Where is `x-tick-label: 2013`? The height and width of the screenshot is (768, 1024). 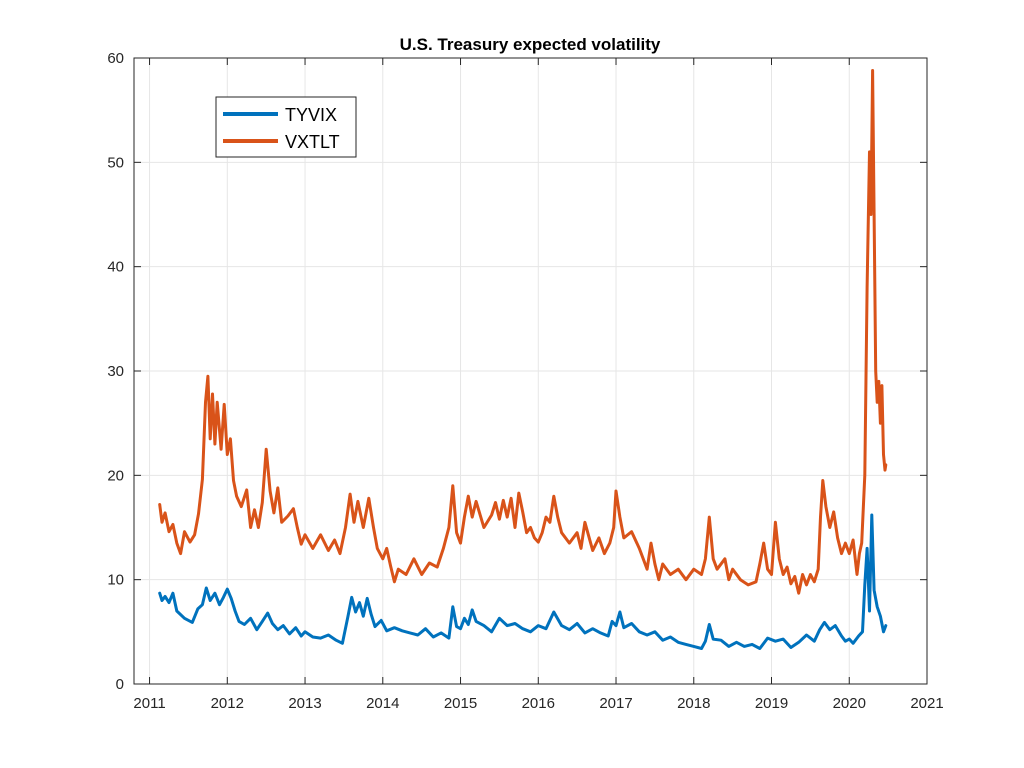 x-tick-label: 2013 is located at coordinates (304, 703).